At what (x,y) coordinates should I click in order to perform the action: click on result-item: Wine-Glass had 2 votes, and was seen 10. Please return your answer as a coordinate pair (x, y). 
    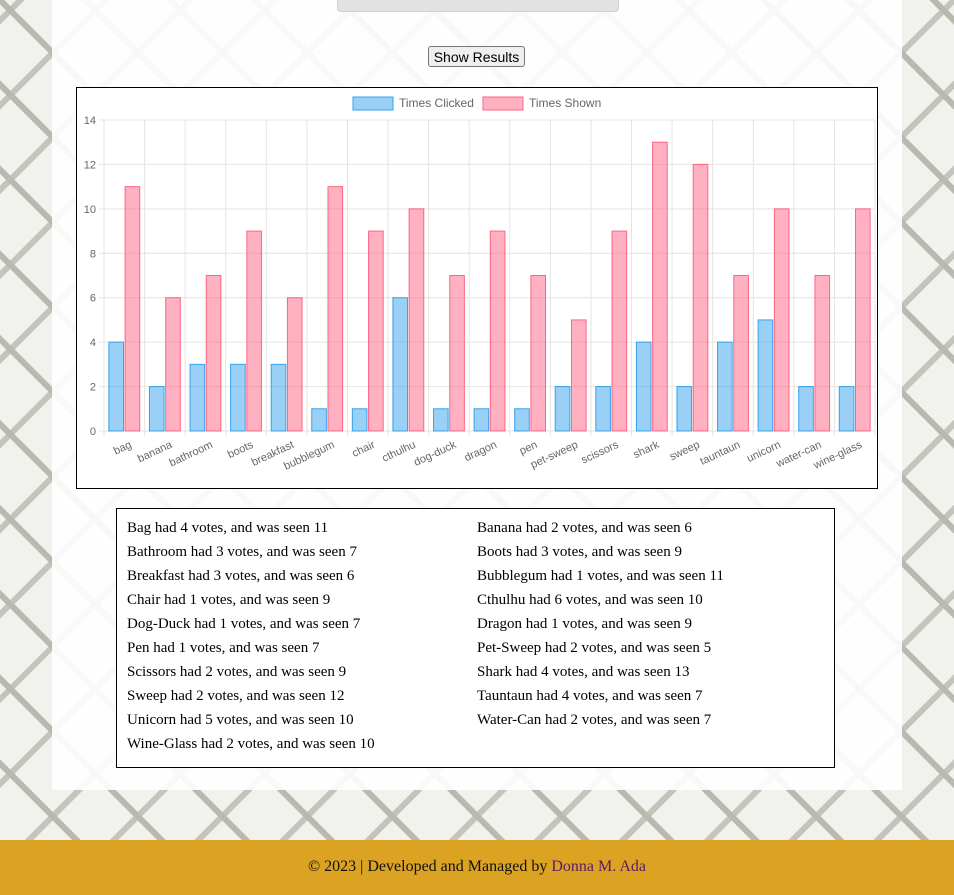
    Looking at the image, I should click on (251, 744).